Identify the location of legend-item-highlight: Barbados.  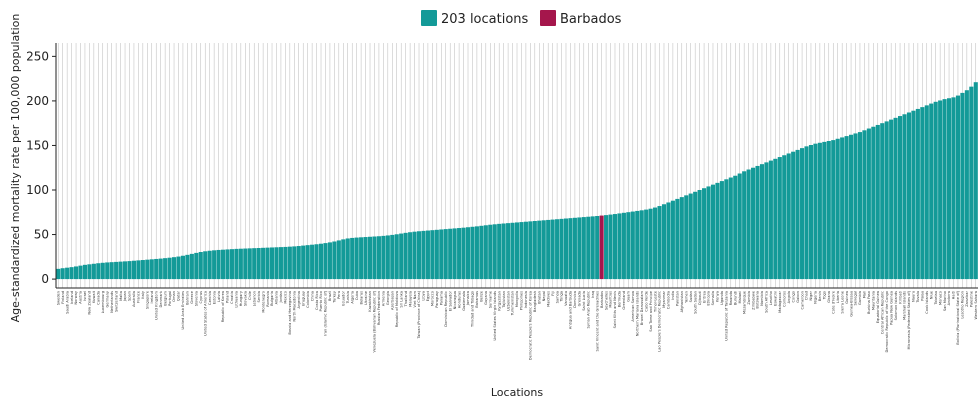
(581, 18).